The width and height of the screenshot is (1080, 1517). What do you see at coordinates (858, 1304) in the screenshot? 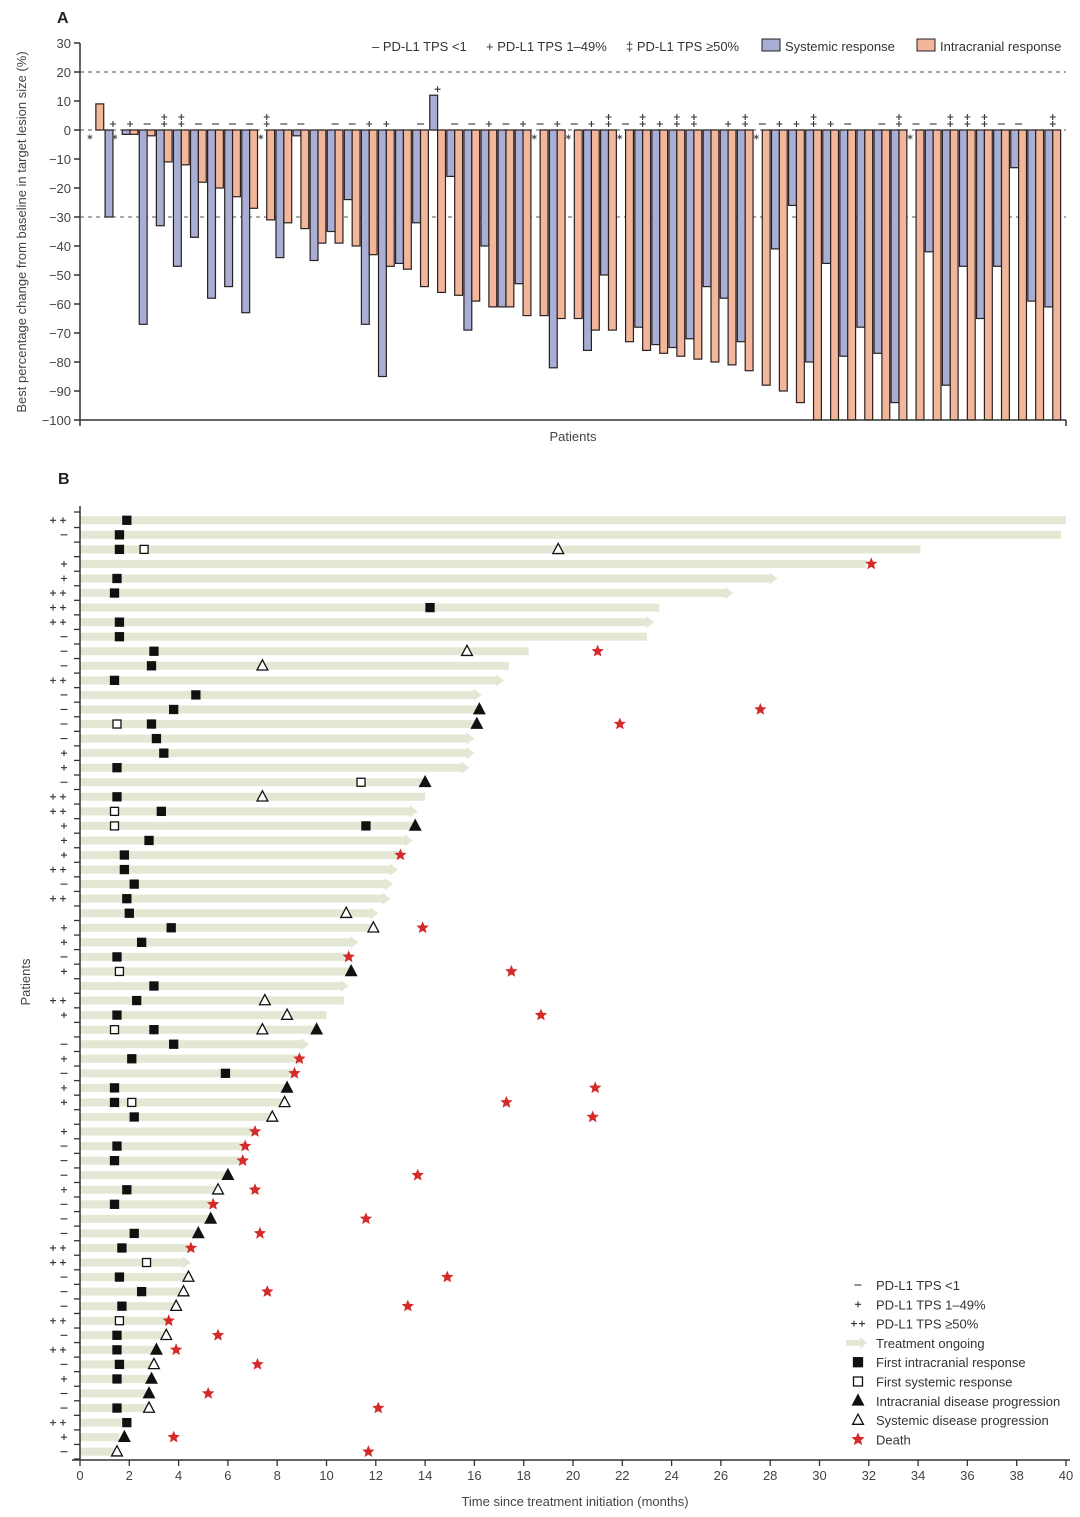
I see `legend-tps-symbol` at bounding box center [858, 1304].